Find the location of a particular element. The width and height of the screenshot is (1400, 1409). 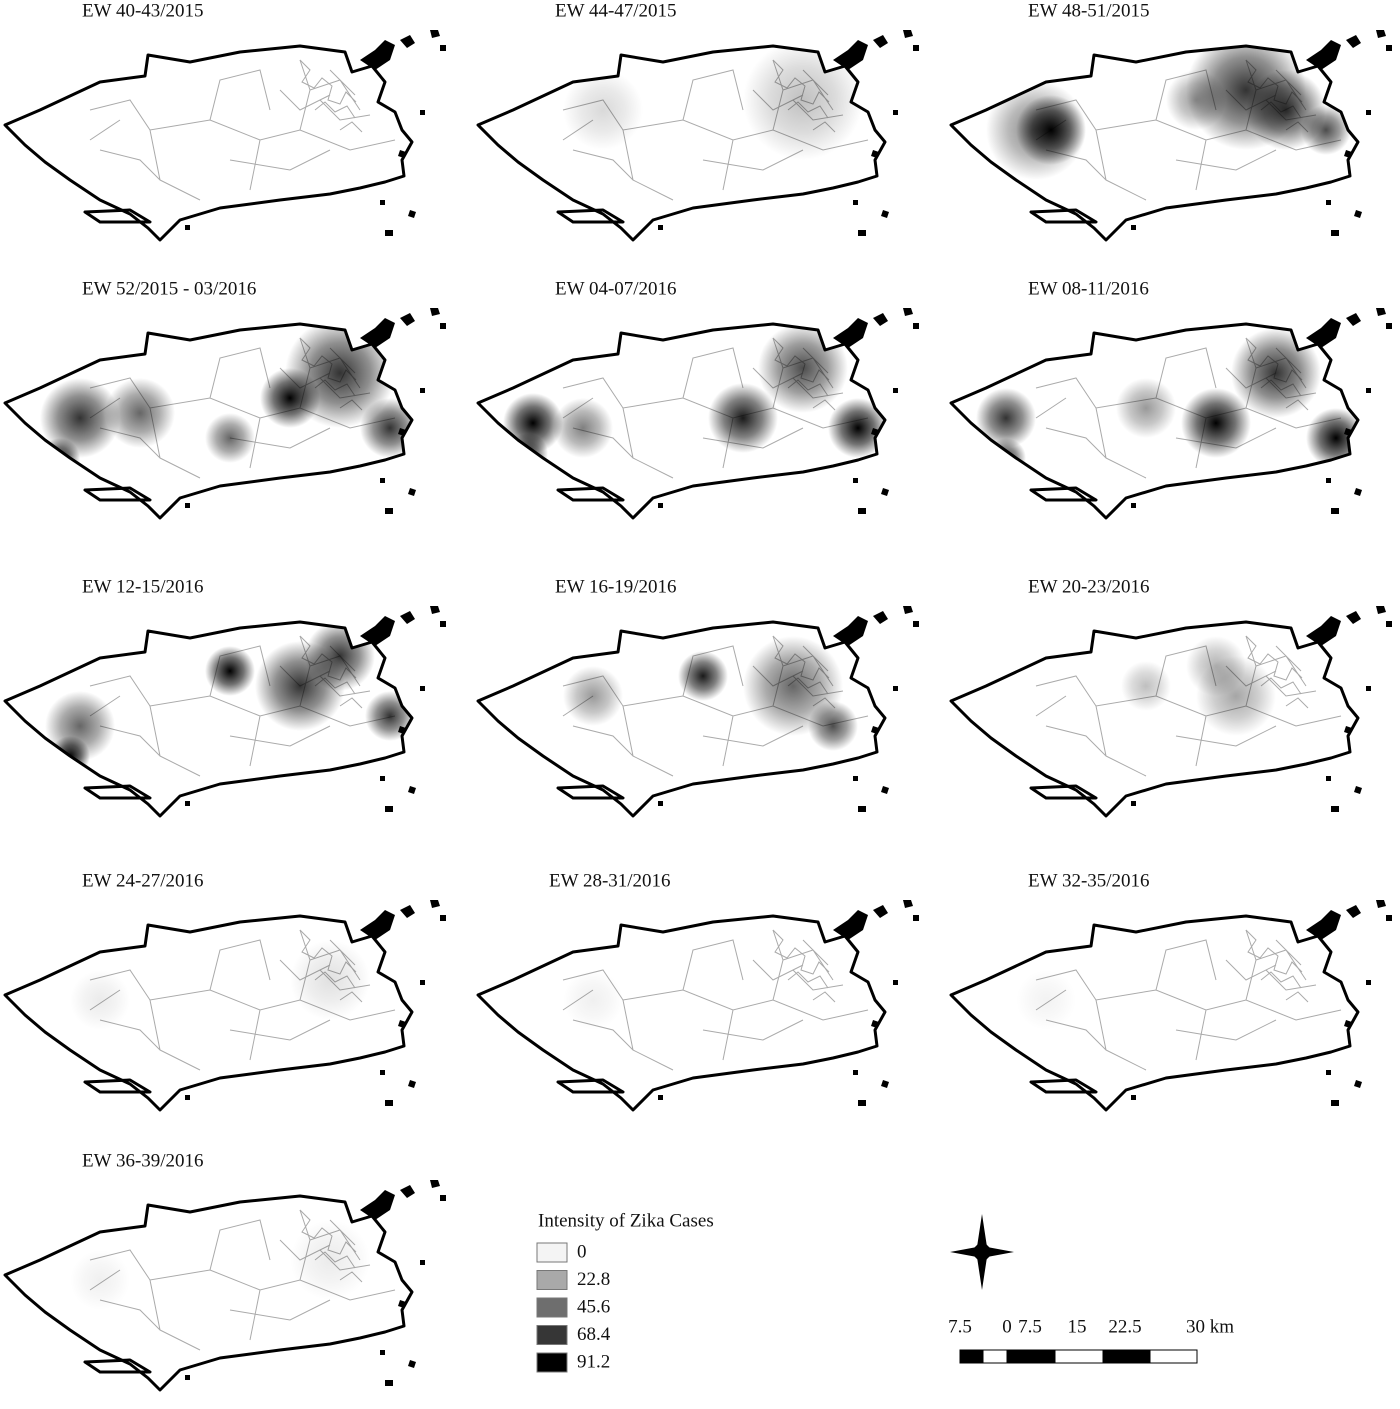

map-panel: EW 32-35/2016 is located at coordinates (1171, 990).